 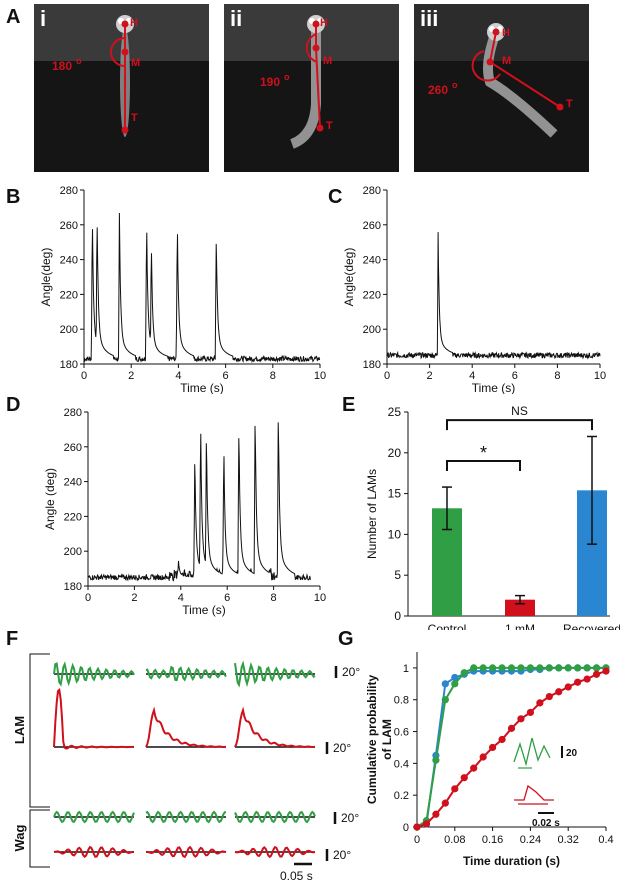 What do you see at coordinates (335, 197) in the screenshot?
I see `panel-label-c: C` at bounding box center [335, 197].